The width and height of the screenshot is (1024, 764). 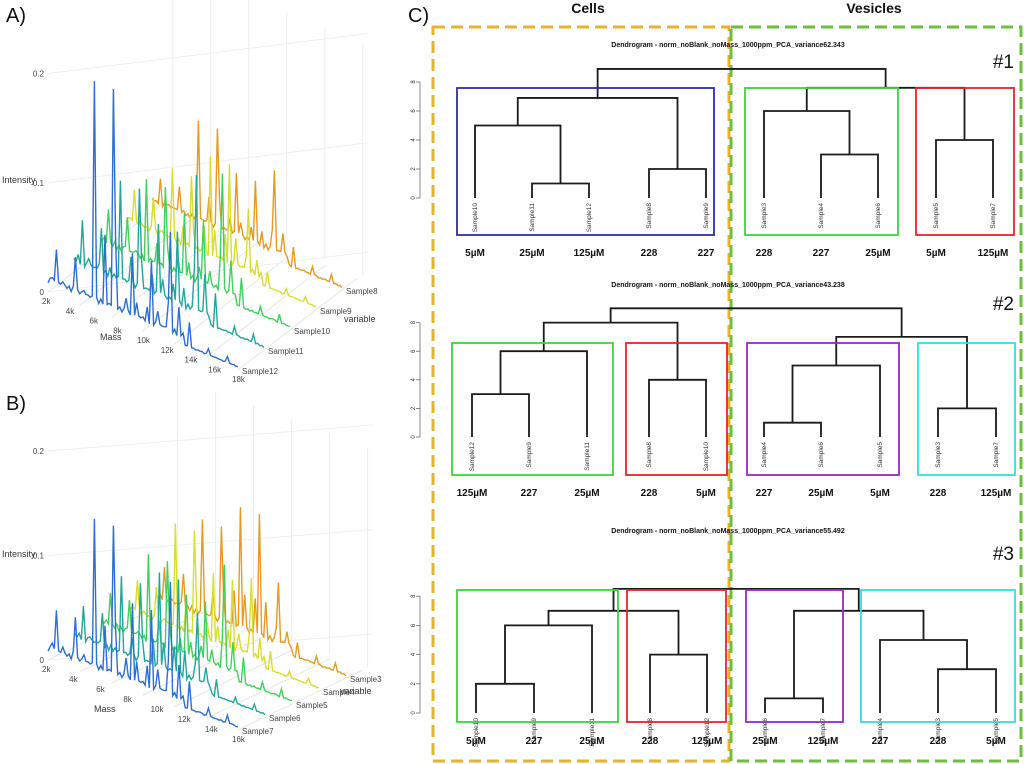 What do you see at coordinates (414, 683) in the screenshot?
I see `y-tick-label: 2` at bounding box center [414, 683].